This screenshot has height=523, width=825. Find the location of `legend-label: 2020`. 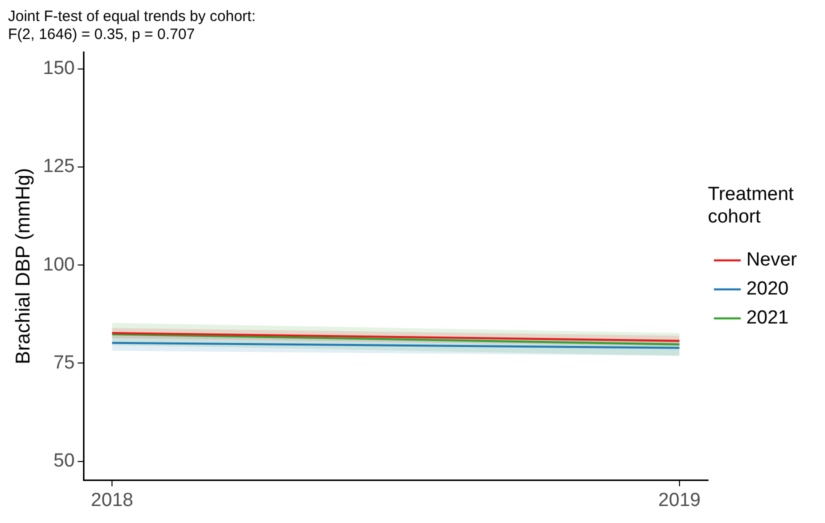

legend-label: 2020 is located at coordinates (767, 289).